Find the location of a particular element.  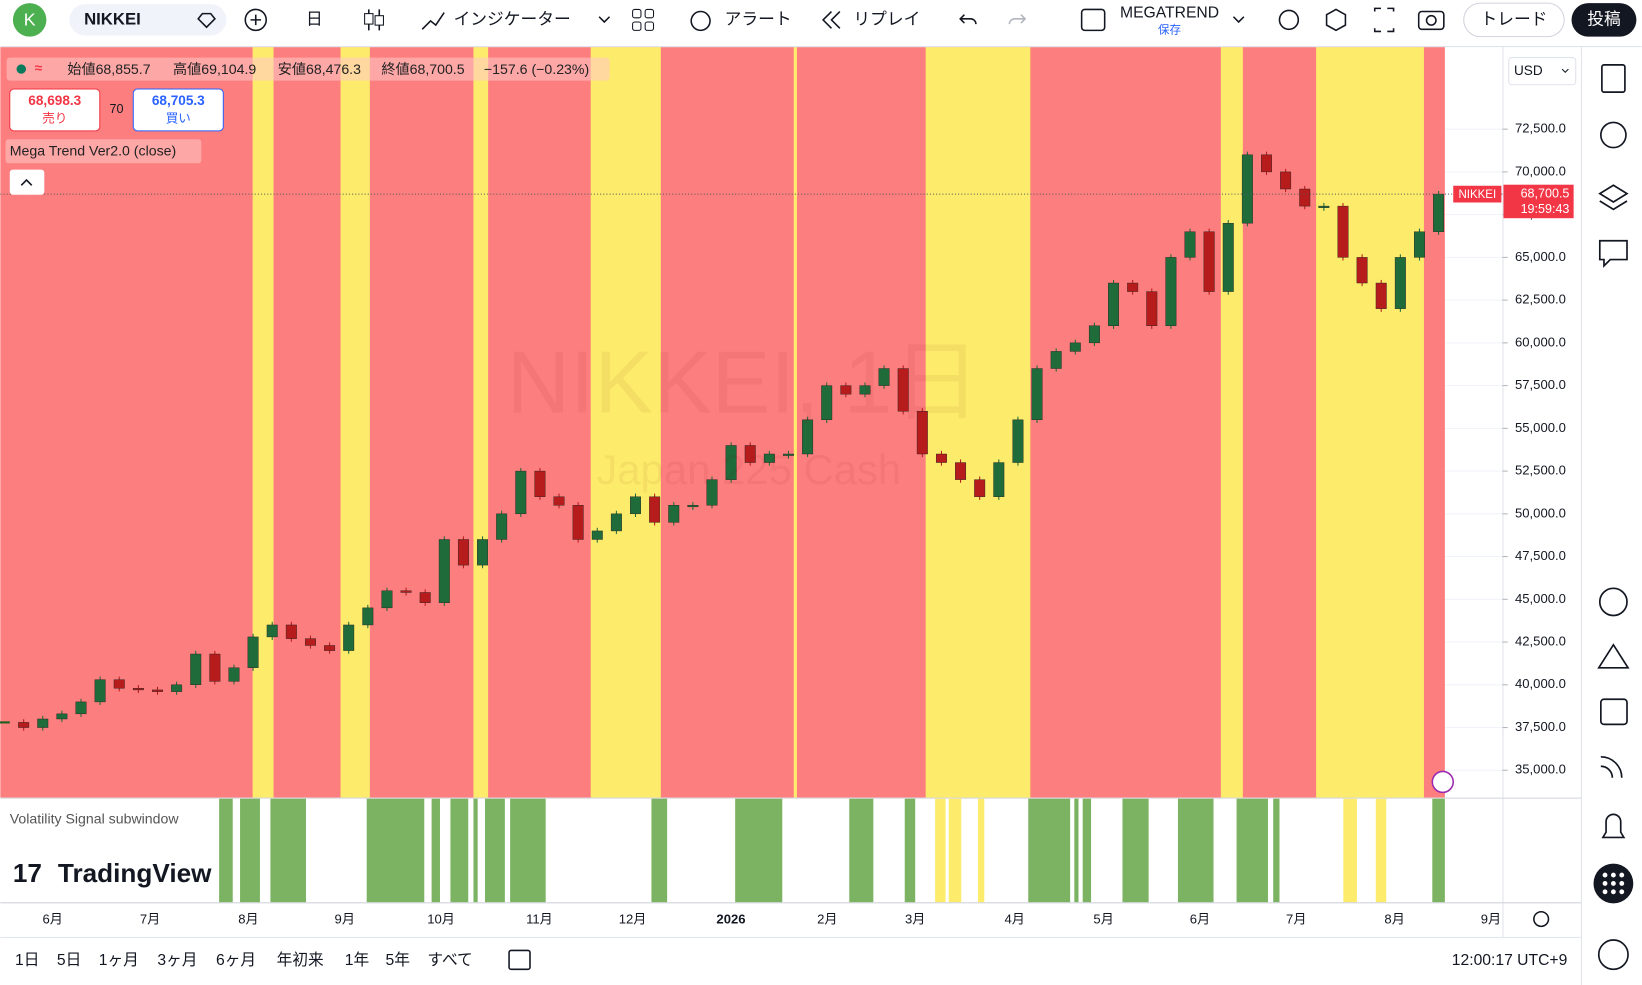

layout-status: 保存 is located at coordinates (1169, 29).